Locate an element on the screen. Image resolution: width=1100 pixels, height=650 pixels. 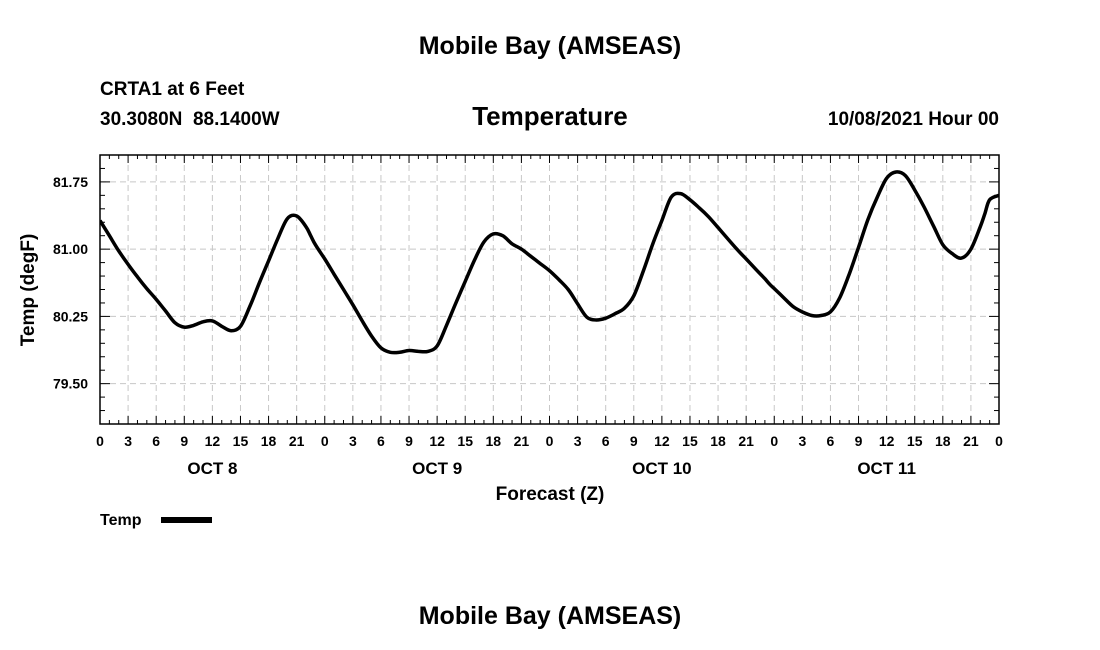
day-label: OCT 10 is located at coordinates (662, 468).